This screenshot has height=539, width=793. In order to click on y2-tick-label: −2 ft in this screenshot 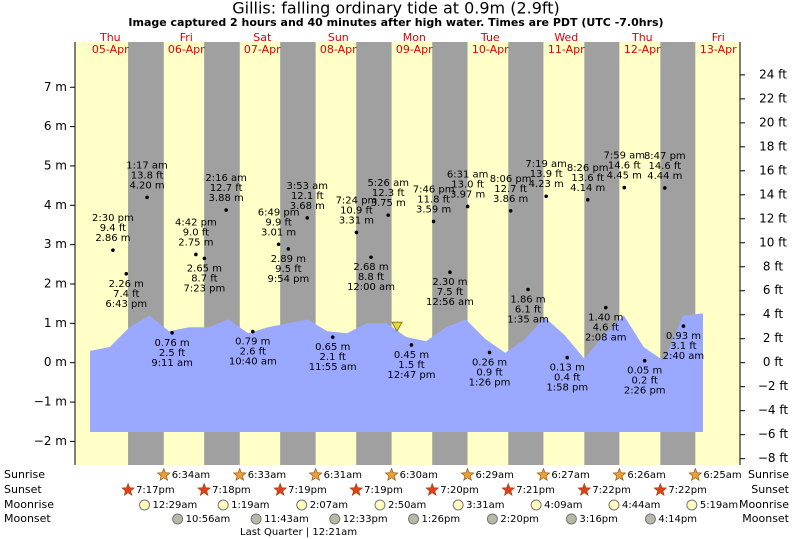, I will do `click(773, 386)`.